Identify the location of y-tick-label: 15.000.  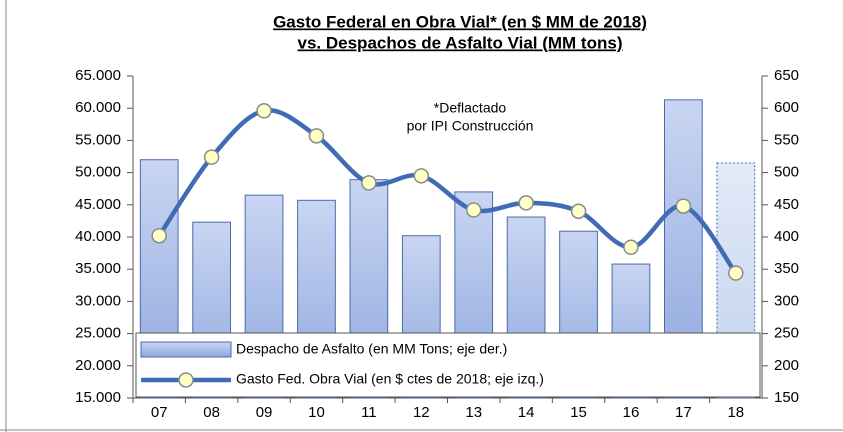
(98, 397).